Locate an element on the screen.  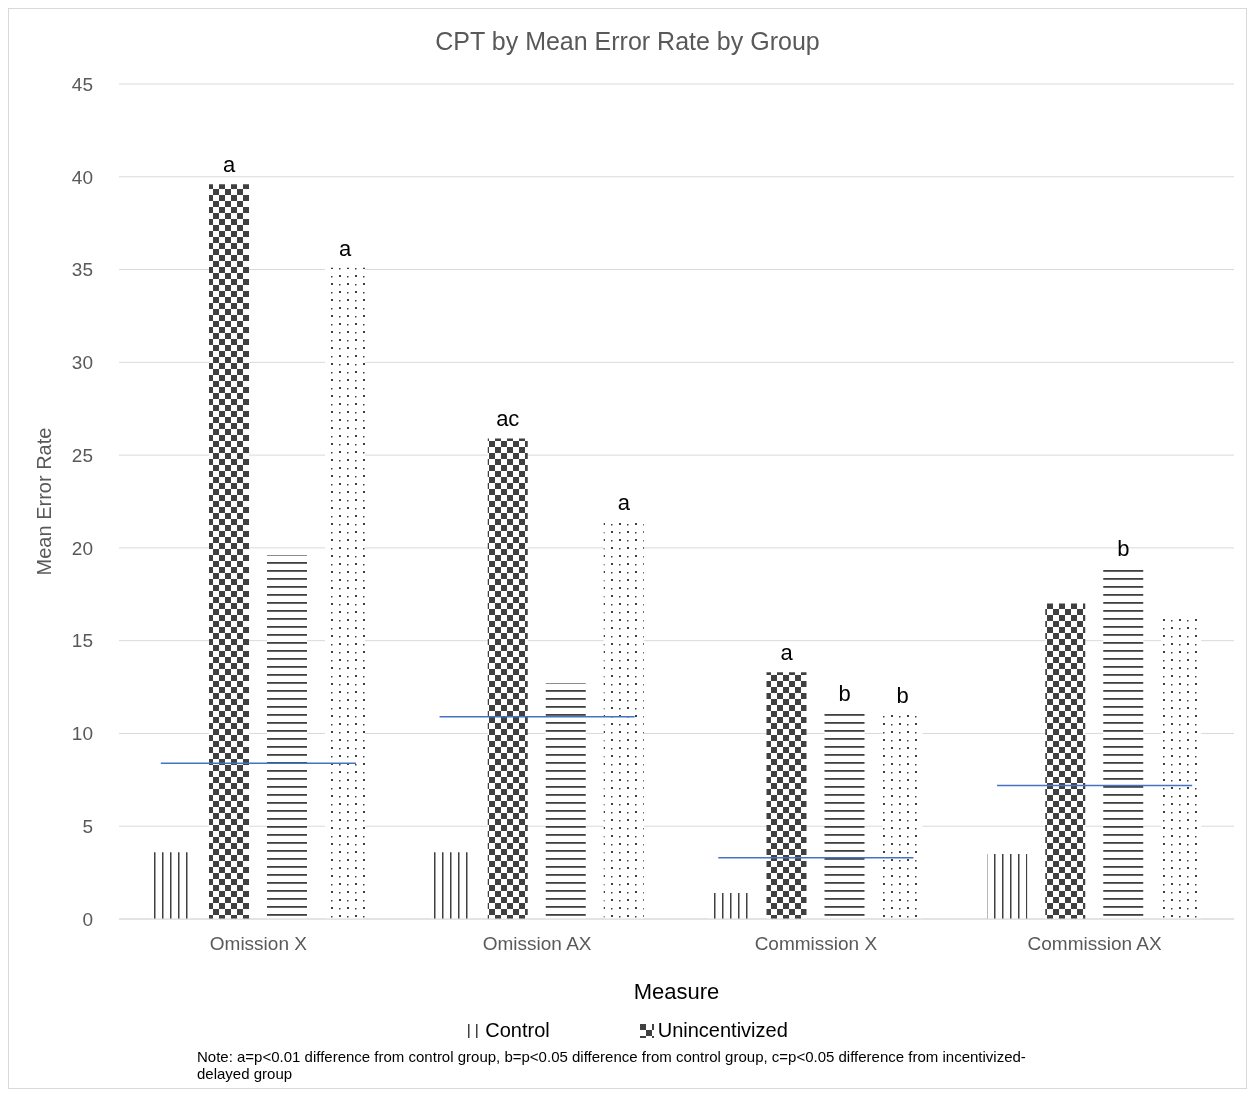
x-tick-label: Omission AX is located at coordinates (537, 944).